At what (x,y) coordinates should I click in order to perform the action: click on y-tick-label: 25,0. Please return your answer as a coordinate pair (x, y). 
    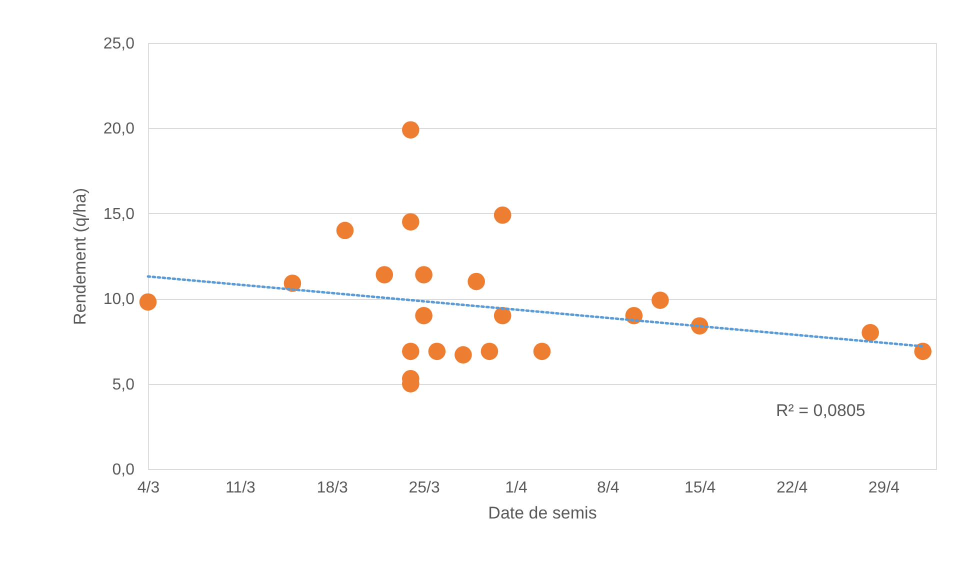
    Looking at the image, I should click on (119, 44).